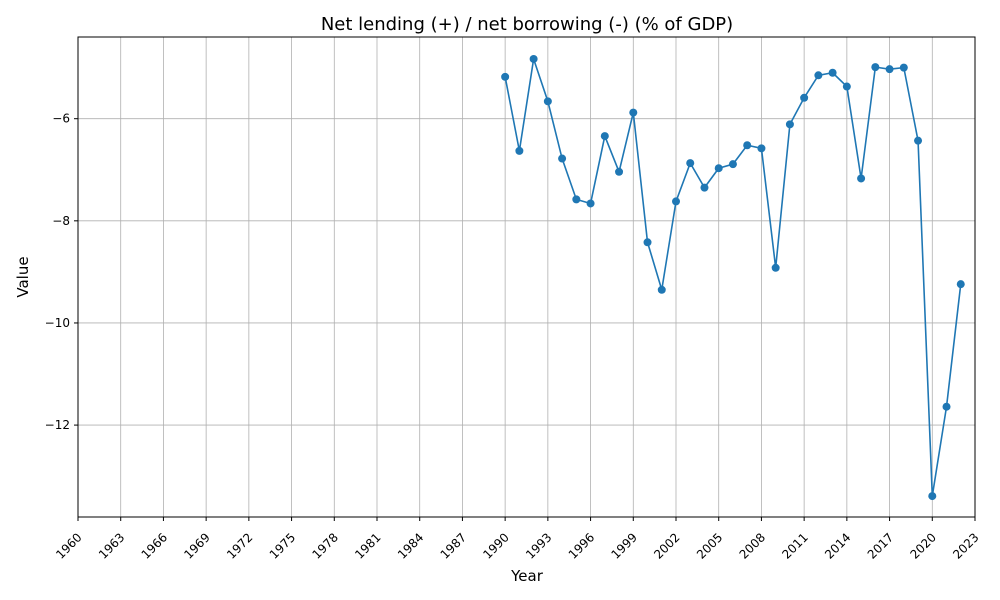 Image resolution: width=1000 pixels, height=600 pixels. I want to click on x-tick-label: 1972, so click(239, 545).